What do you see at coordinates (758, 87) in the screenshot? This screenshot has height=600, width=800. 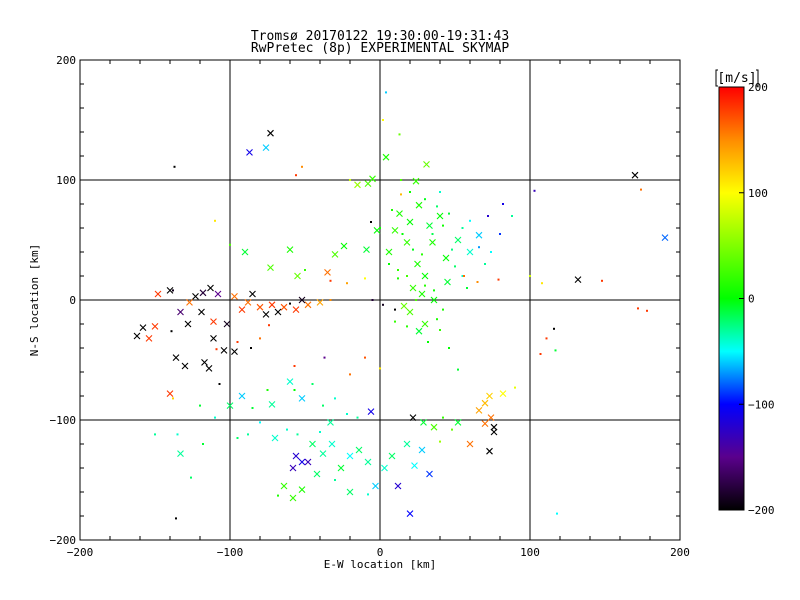 I see `colorbar-tick-label: 200` at bounding box center [758, 87].